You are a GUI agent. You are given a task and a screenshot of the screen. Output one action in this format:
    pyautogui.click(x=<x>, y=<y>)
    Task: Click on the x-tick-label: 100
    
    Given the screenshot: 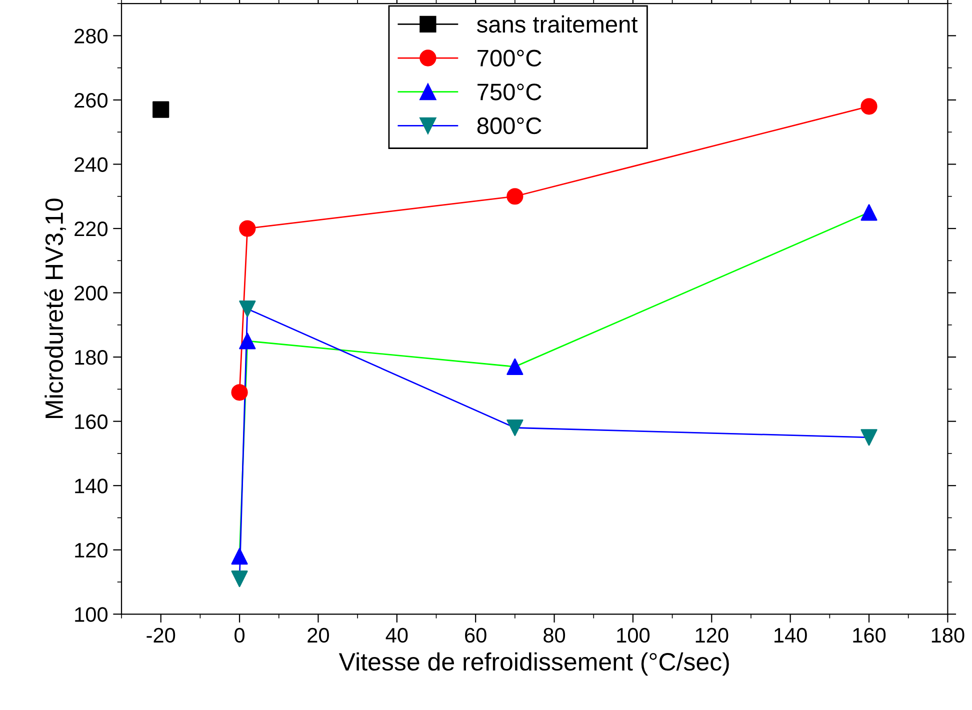 What is the action you would take?
    pyautogui.click(x=633, y=635)
    